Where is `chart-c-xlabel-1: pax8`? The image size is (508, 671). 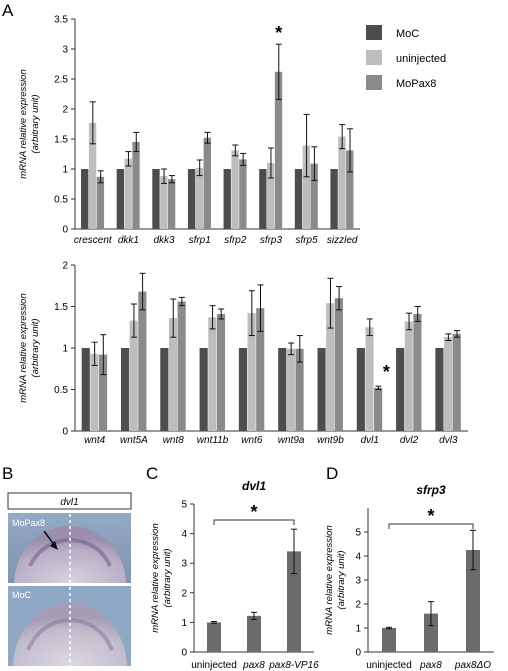
chart-c-xlabel-1: pax8 is located at coordinates (253, 665).